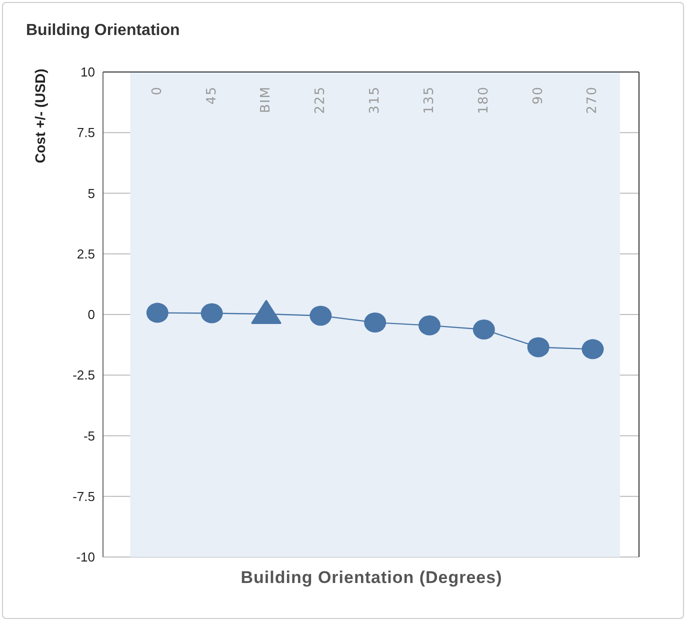 The width and height of the screenshot is (686, 621). Describe the element at coordinates (429, 100) in the screenshot. I see `x-tick-label: 135` at that location.